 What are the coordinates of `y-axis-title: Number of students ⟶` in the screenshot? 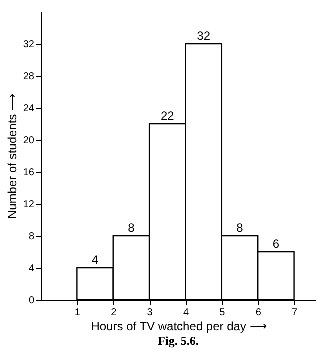 It's located at (12, 157).